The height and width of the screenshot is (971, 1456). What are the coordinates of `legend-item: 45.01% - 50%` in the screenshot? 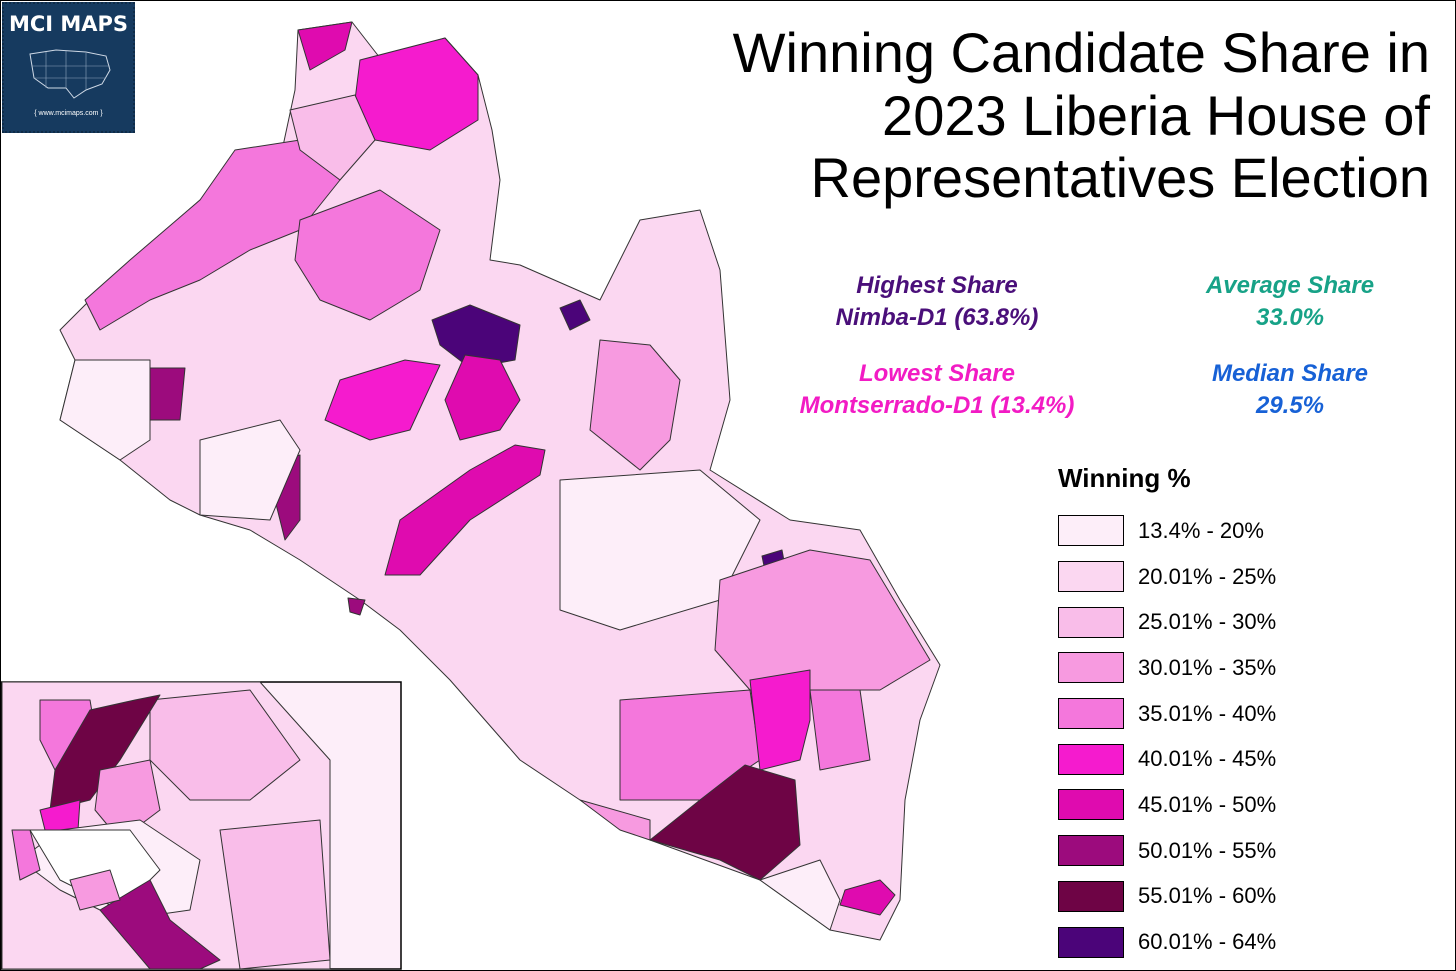 It's located at (1248, 805).